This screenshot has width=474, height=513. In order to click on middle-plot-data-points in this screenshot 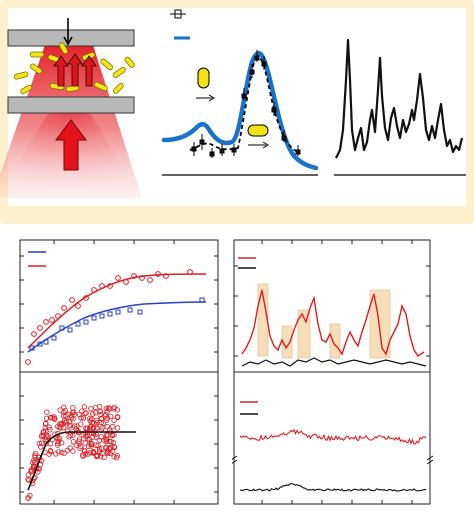, I will do `click(246, 104)`.